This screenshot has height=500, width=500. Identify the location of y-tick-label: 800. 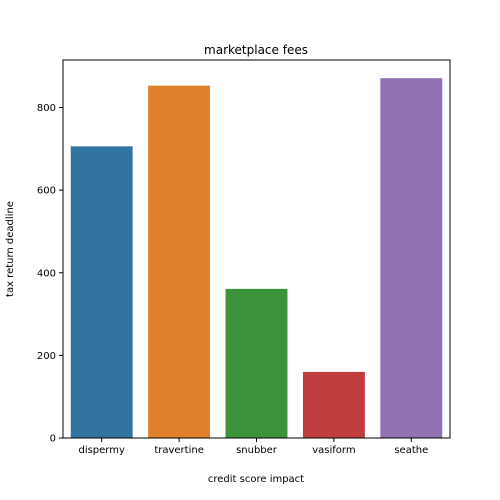
(46, 108).